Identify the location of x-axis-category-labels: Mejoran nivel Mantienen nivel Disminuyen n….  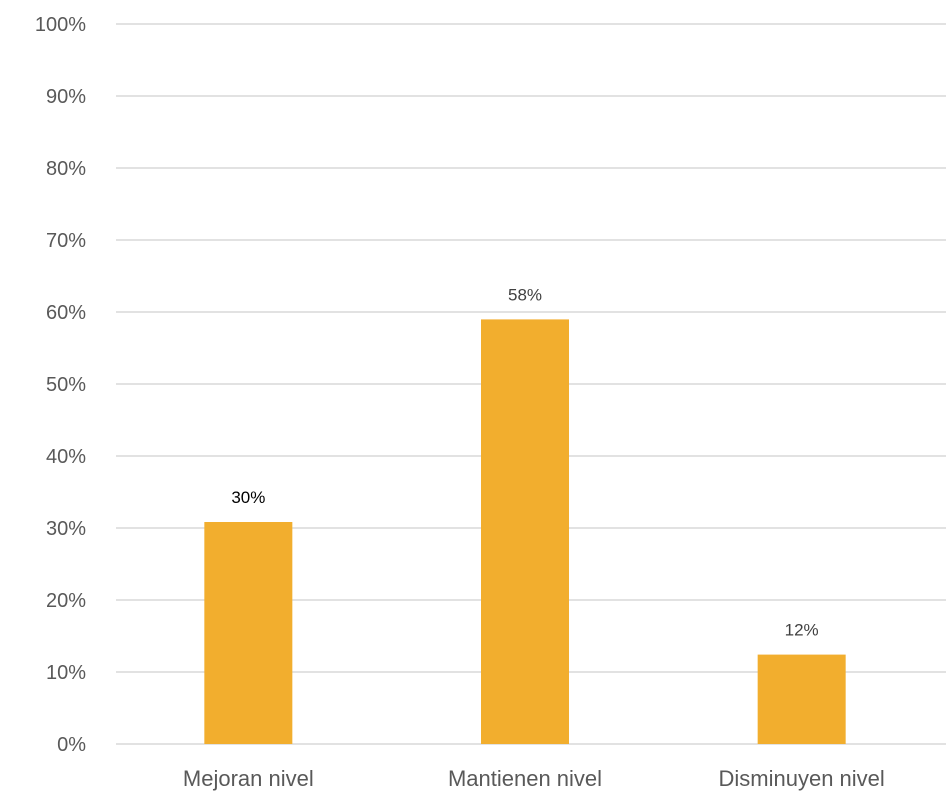
(534, 778).